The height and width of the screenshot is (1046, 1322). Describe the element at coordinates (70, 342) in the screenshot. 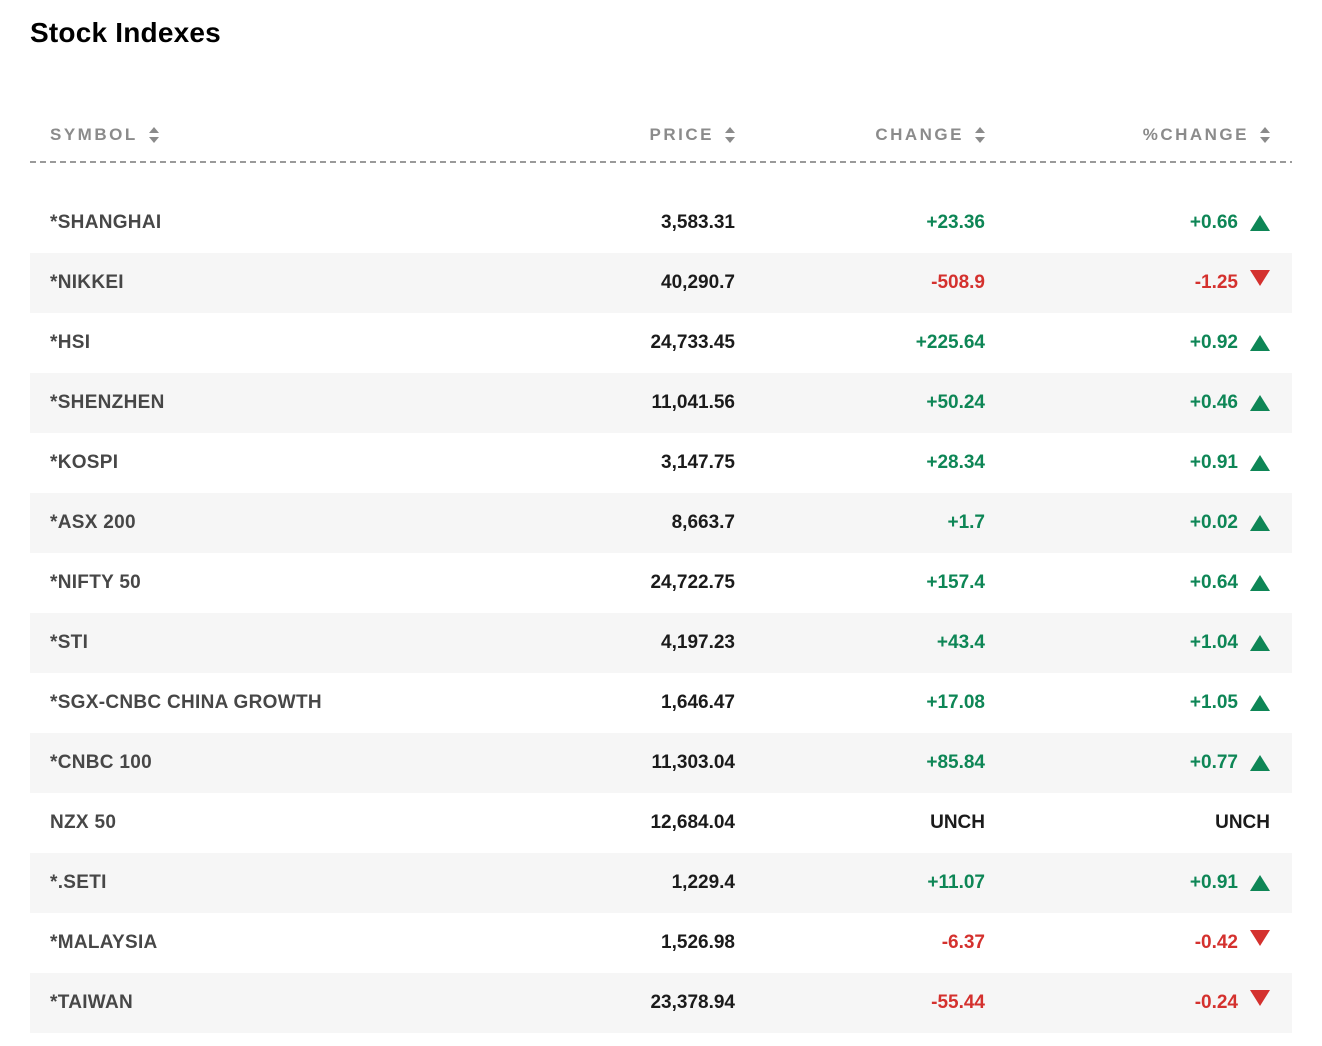

I see `symbol-label: *HSI` at that location.